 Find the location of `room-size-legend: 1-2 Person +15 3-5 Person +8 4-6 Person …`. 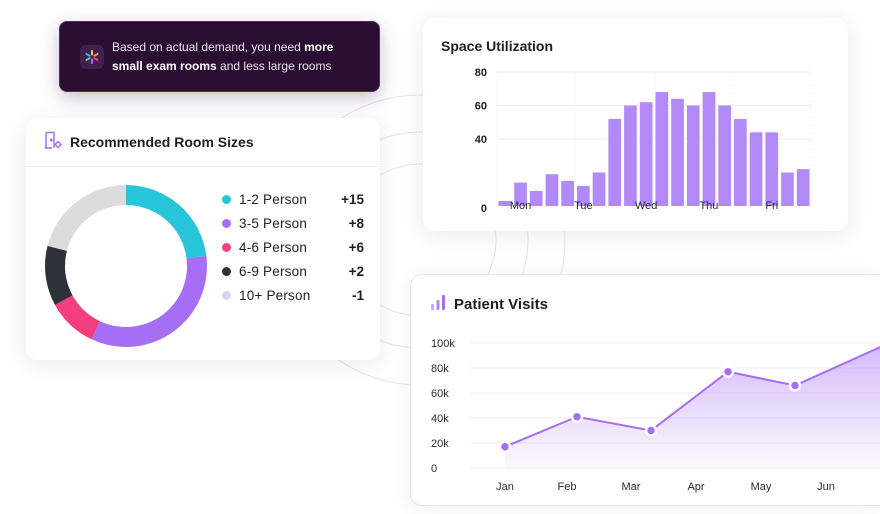

room-size-legend: 1-2 Person +15 3-5 Person +8 4-6 Person … is located at coordinates (293, 247).